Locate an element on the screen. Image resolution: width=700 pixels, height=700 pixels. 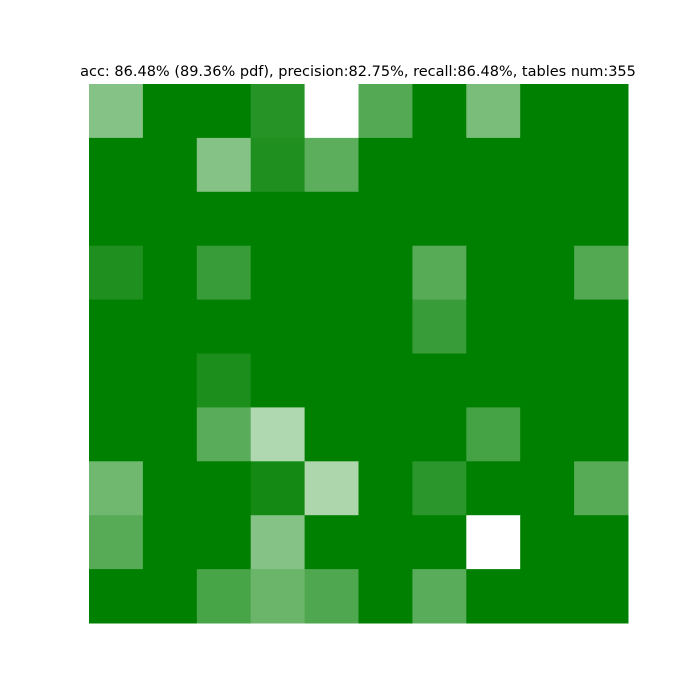
heatmap-cell-r4-c2 is located at coordinates (224, 326).